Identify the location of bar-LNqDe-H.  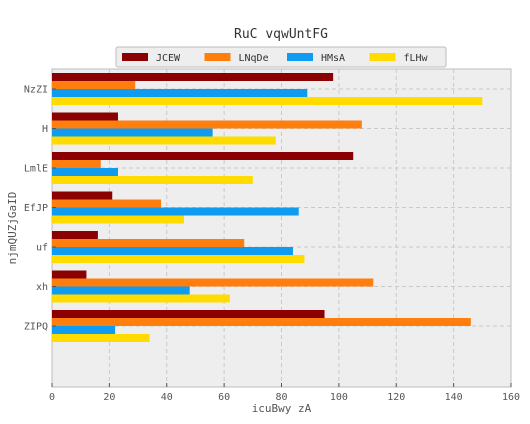
(207, 124).